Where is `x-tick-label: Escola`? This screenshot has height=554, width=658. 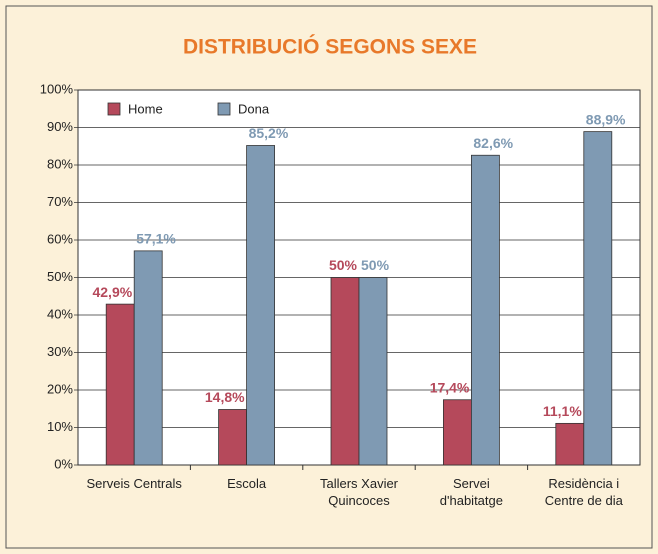
x-tick-label: Escola is located at coordinates (247, 483).